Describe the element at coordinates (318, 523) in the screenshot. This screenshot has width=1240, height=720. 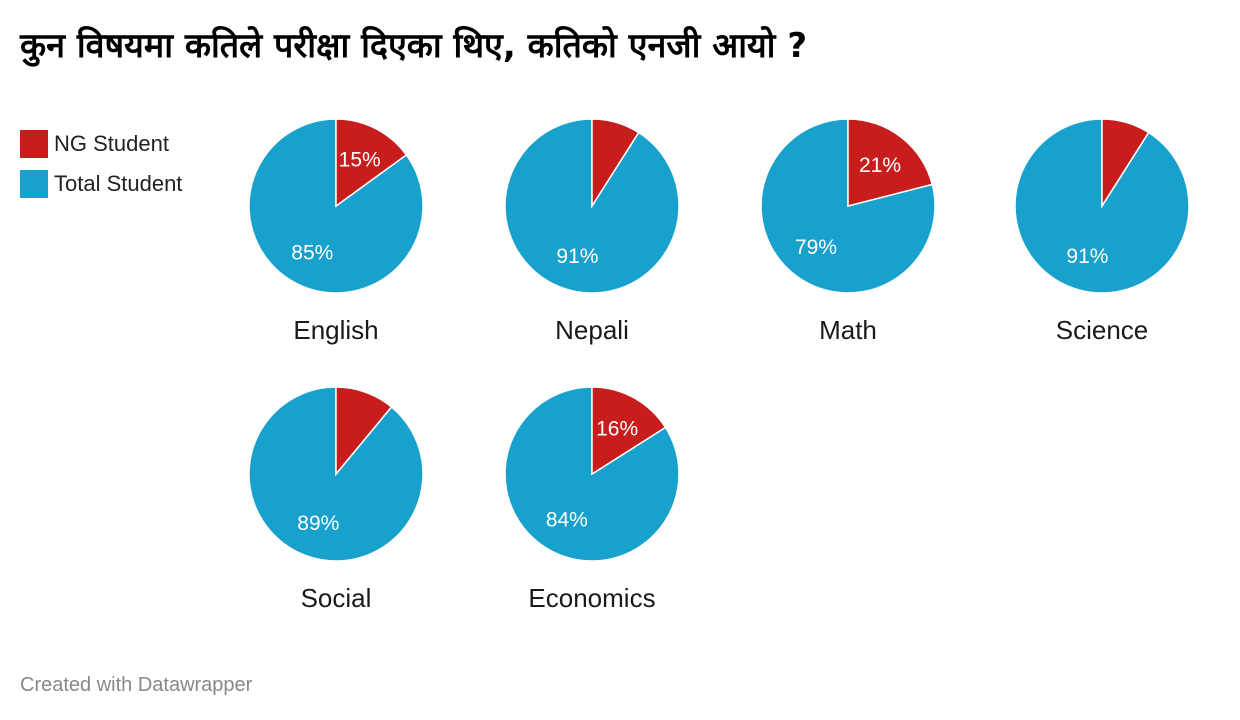
I see `data-label-total-student-social: 89%` at that location.